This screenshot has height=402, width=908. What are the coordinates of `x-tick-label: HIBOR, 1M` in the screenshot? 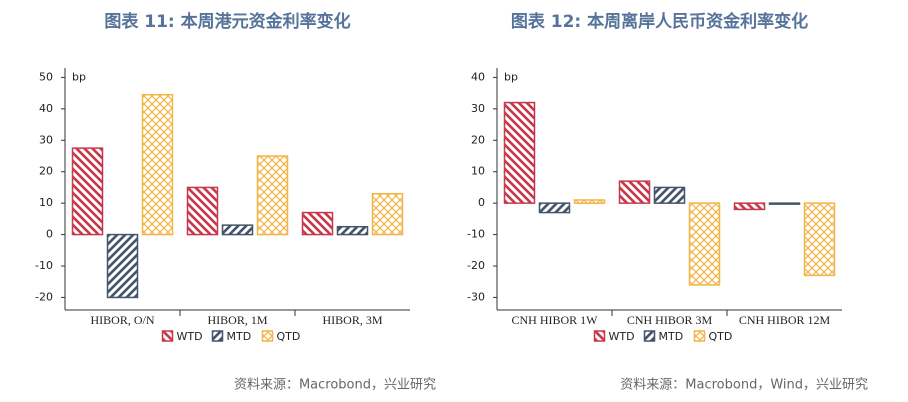 It's located at (237, 320).